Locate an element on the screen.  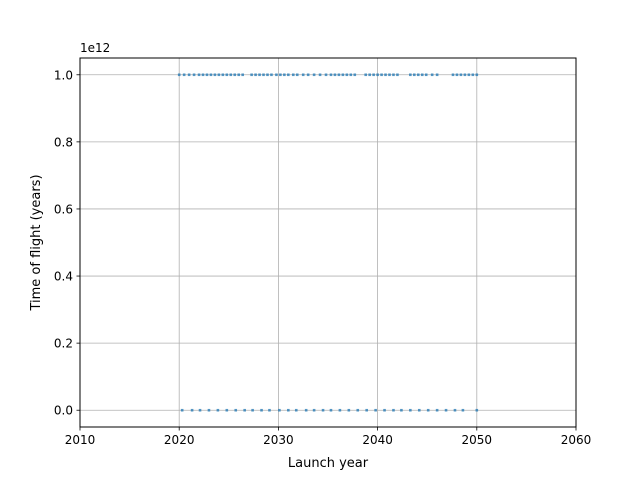
x-tick-label: 2030 is located at coordinates (278, 440).